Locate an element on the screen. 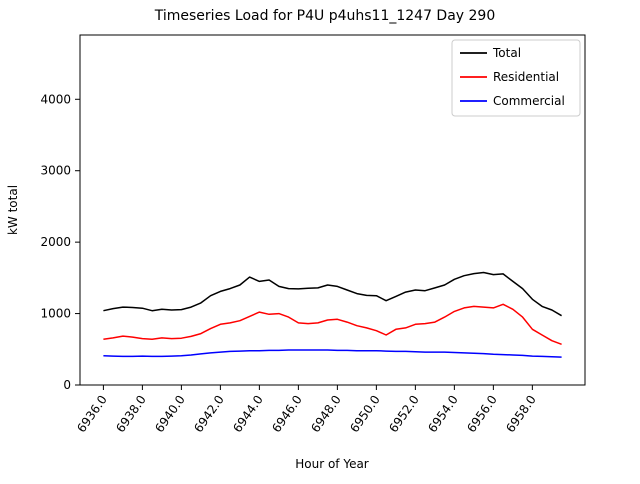  y-tick-label: 4000 is located at coordinates (55, 99).